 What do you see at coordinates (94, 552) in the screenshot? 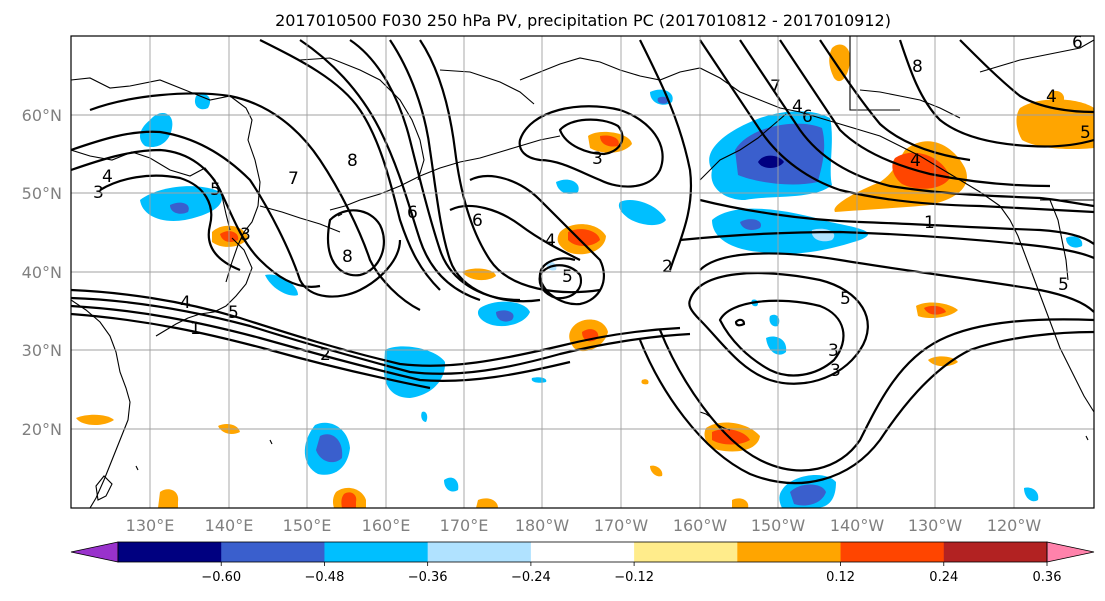
I see `colorbar-extend-min` at bounding box center [94, 552].